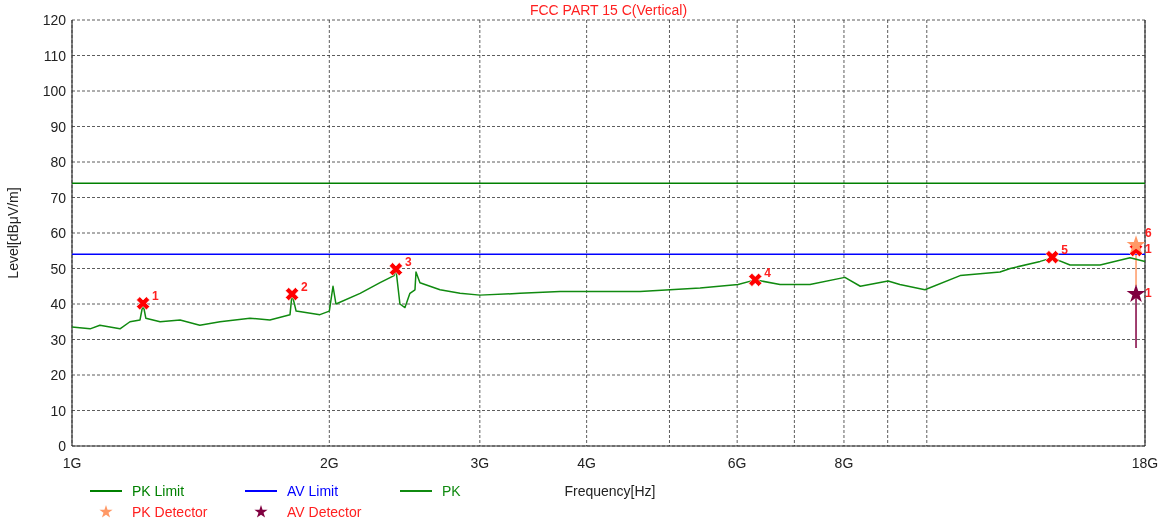  I want to click on legend-label: AV Limit, so click(313, 491).